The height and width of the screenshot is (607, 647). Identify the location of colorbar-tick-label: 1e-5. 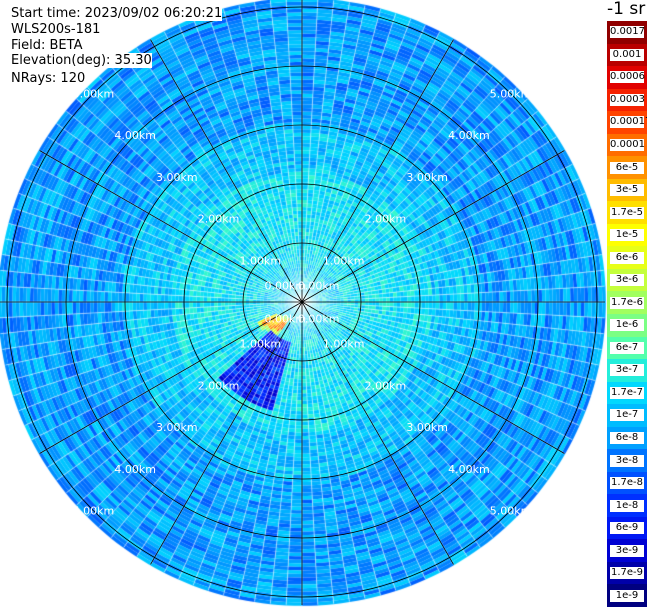
(627, 235).